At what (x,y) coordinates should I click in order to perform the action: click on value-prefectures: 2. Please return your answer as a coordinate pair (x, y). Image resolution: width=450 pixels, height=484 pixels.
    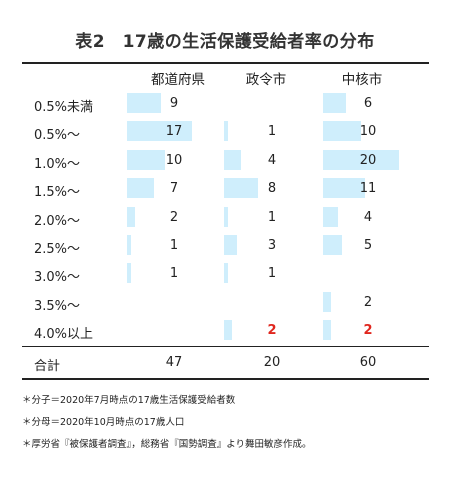
    Looking at the image, I should click on (174, 217).